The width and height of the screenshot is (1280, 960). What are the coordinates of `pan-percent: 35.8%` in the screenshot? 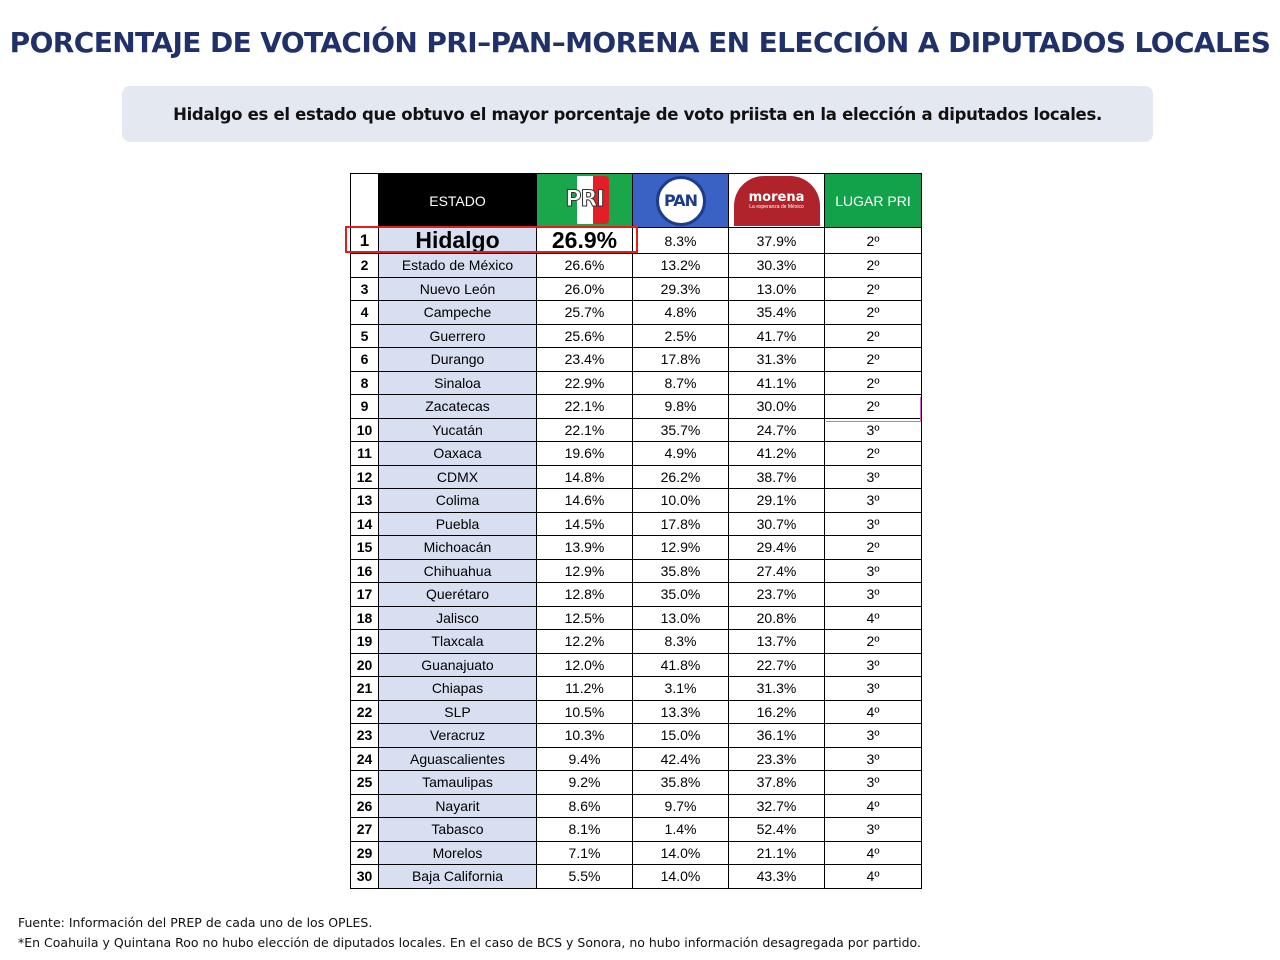 It's located at (680, 782).